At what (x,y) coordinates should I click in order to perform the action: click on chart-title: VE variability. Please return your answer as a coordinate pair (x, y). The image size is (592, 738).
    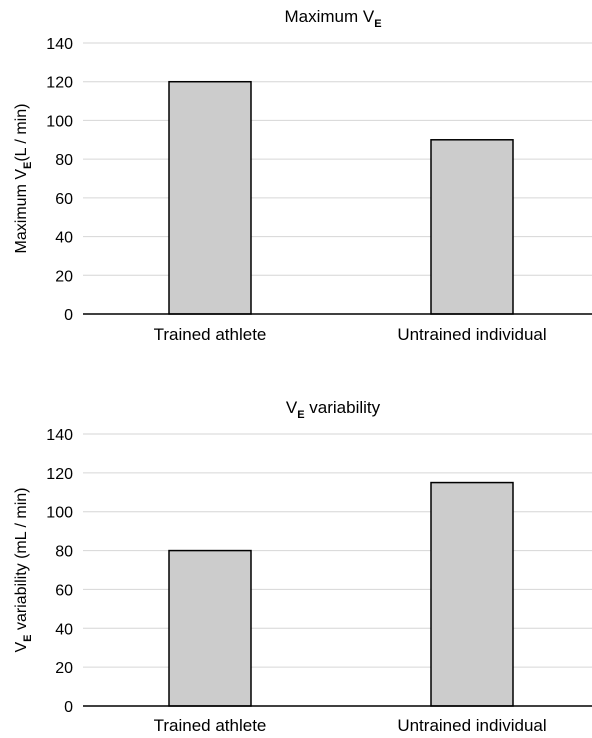
    Looking at the image, I should click on (333, 409).